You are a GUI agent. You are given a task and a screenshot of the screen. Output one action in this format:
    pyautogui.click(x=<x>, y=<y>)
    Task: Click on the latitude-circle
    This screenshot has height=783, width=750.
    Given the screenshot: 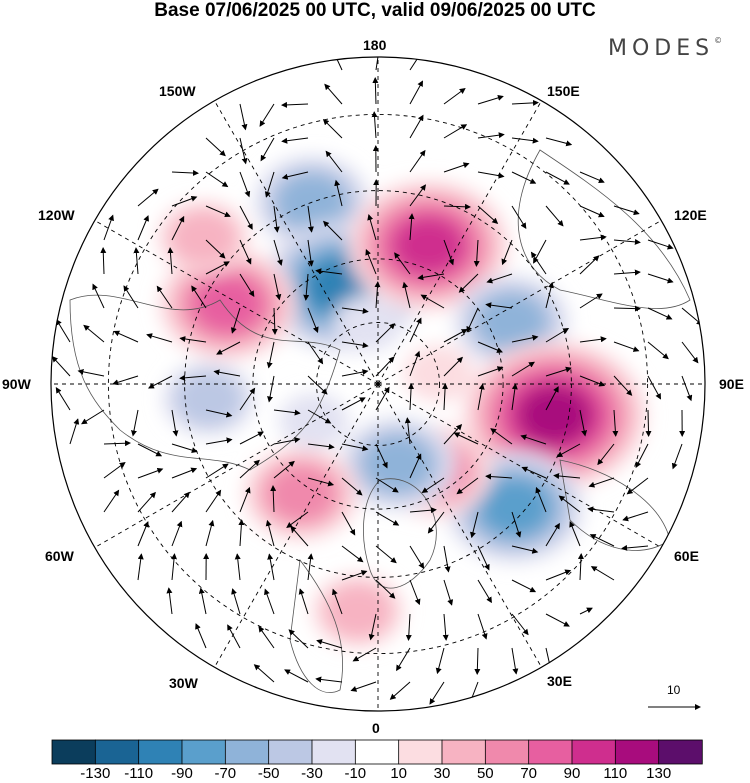 What is the action you would take?
    pyautogui.click(x=378, y=384)
    